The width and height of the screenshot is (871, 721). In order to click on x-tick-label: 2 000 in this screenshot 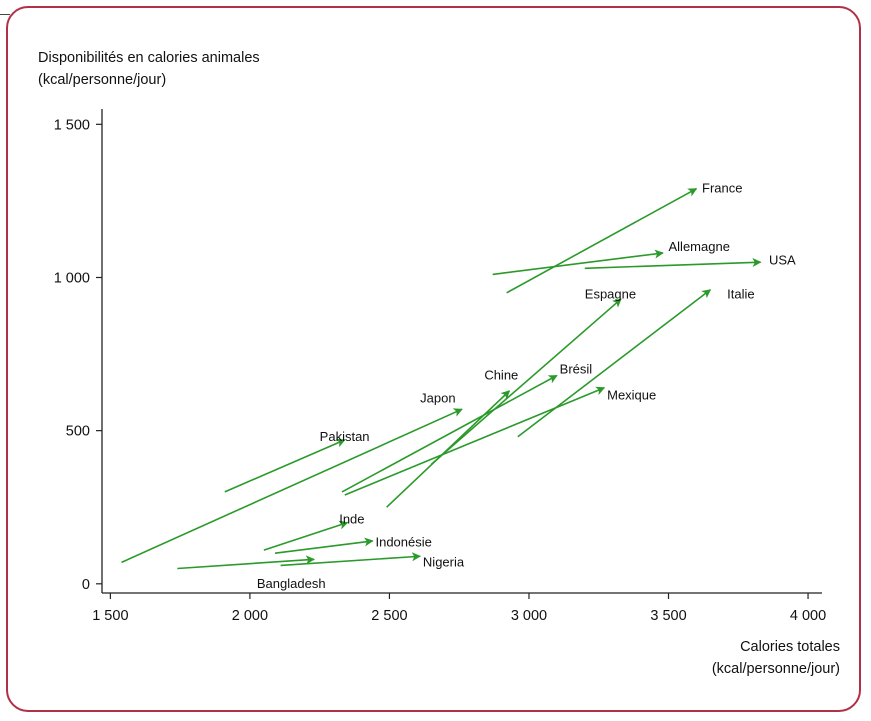, I will do `click(250, 616)`.